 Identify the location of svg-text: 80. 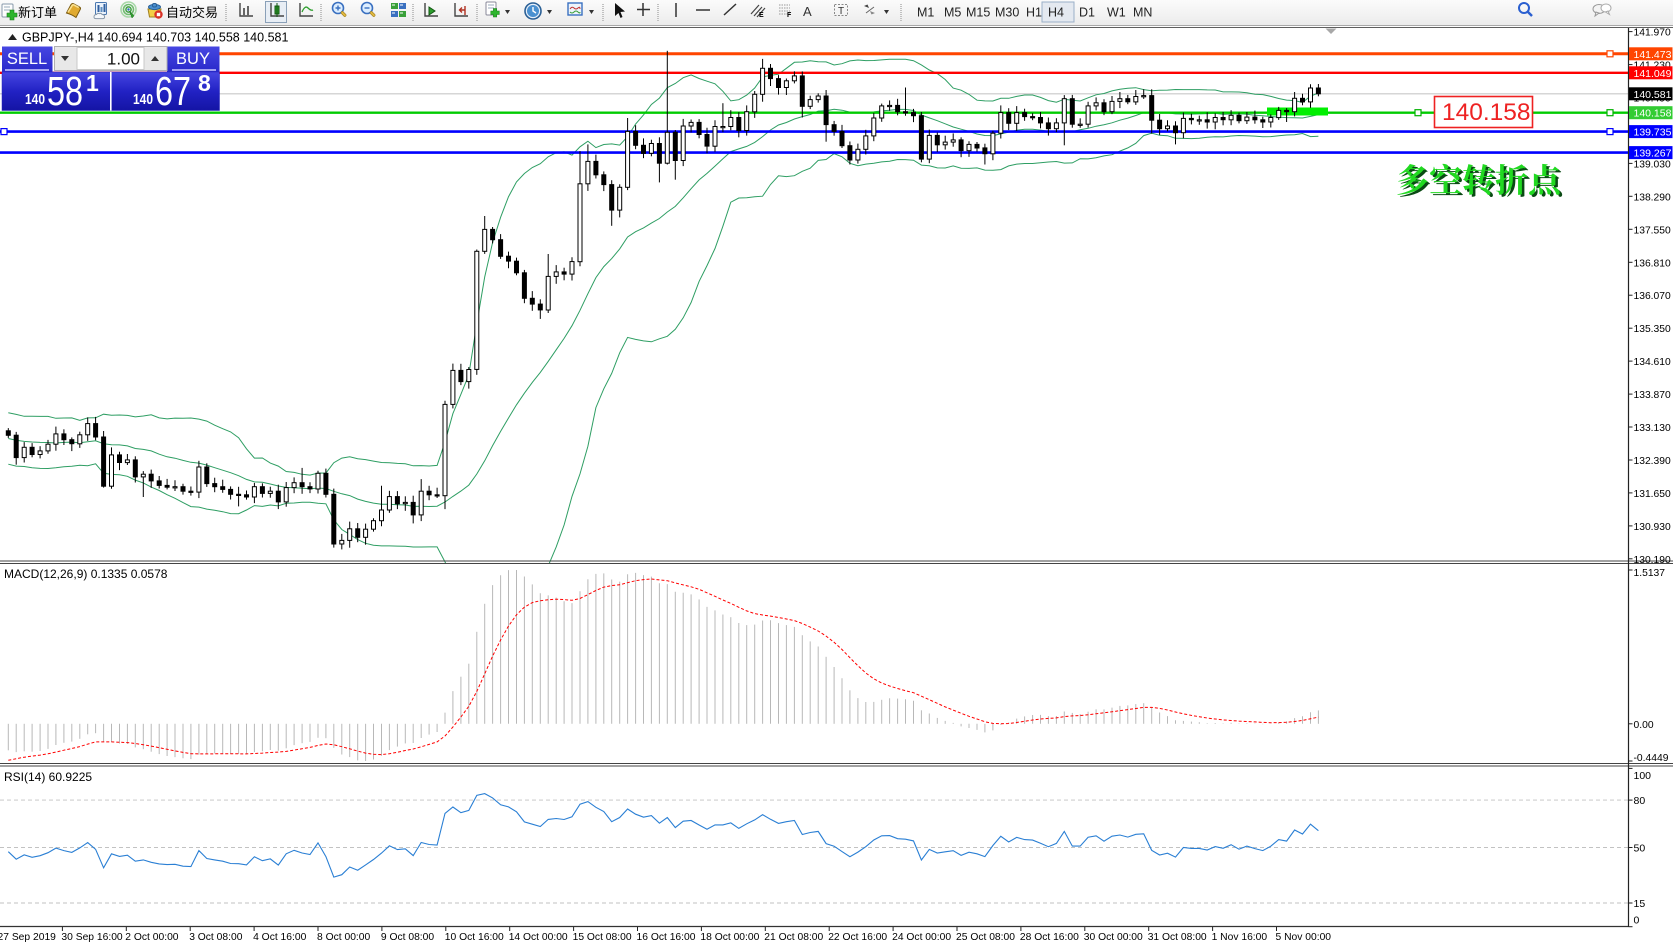
(1640, 801).